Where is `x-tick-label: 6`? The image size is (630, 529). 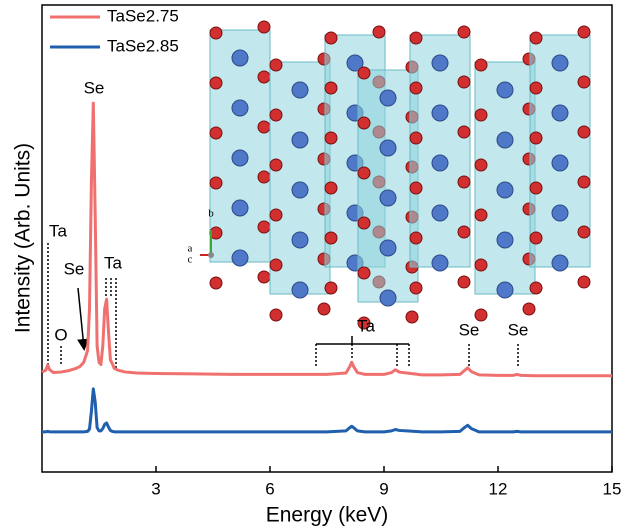
x-tick-label: 6 is located at coordinates (269, 488).